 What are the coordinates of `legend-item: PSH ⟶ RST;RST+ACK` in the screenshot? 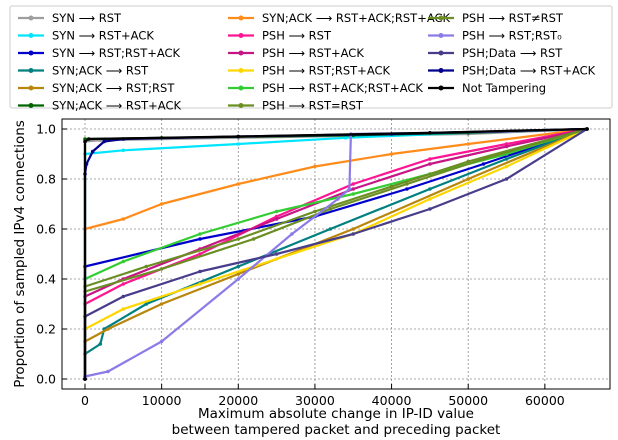 It's located at (309, 71).